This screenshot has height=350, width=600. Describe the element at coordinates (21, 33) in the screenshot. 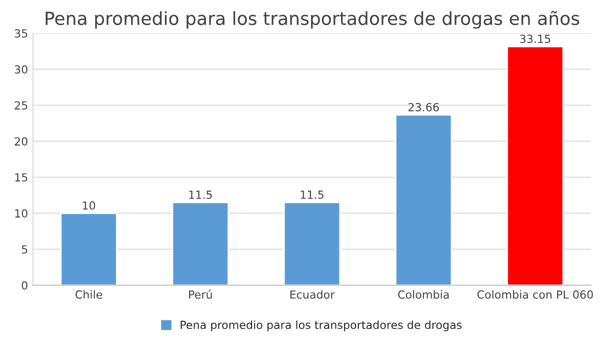

I see `y-tick-label: 35` at that location.